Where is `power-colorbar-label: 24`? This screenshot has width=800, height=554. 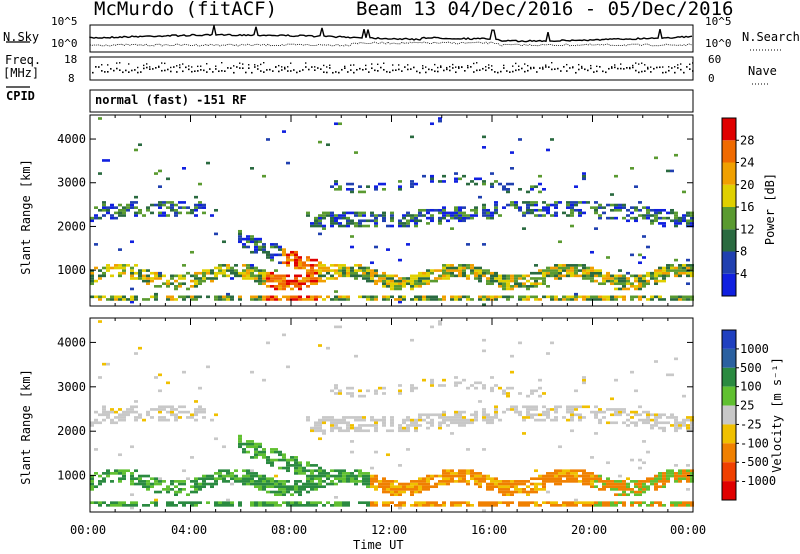 power-colorbar-label: 24 is located at coordinates (747, 163).